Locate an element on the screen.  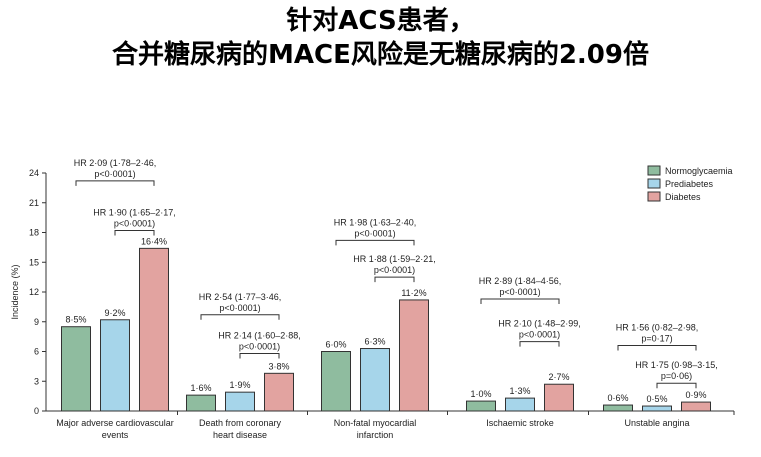
category-label: infarction is located at coordinates (375, 435).